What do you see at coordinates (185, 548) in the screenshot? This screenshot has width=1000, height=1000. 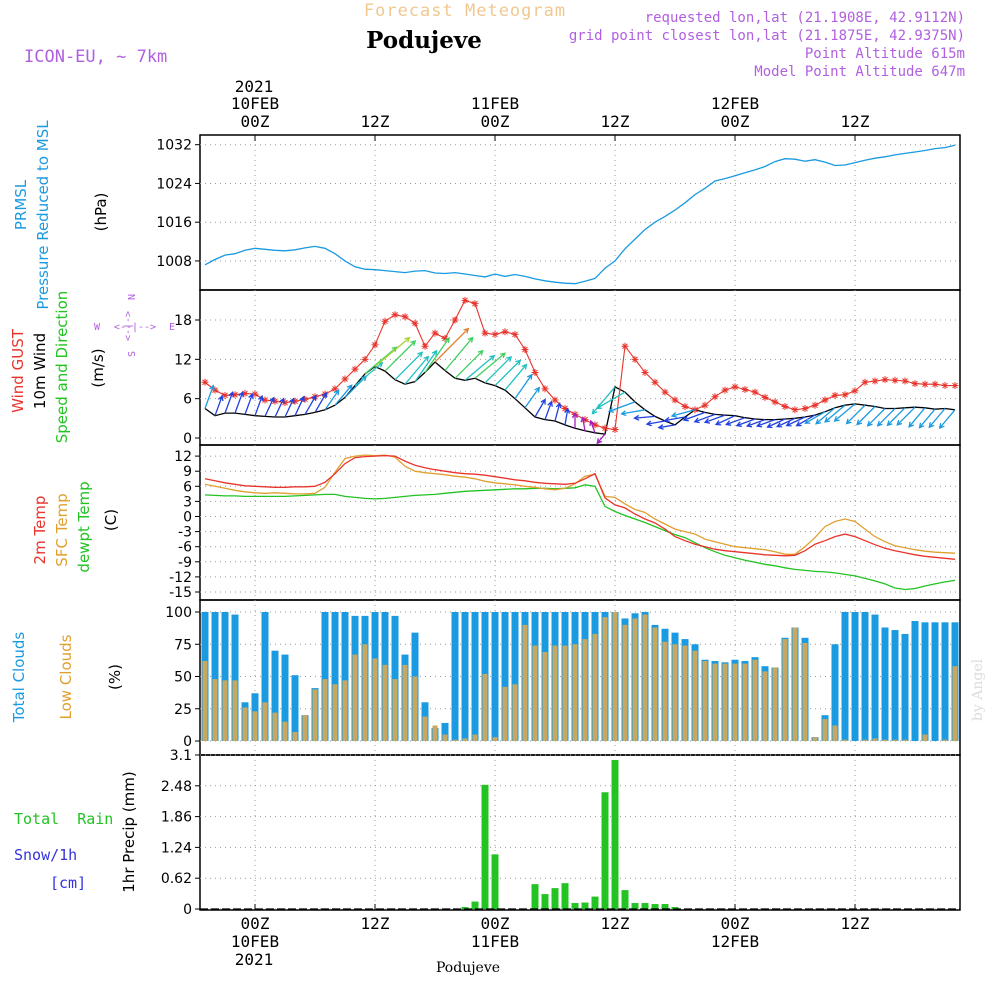 I see `y-tick-label: -6` at bounding box center [185, 548].